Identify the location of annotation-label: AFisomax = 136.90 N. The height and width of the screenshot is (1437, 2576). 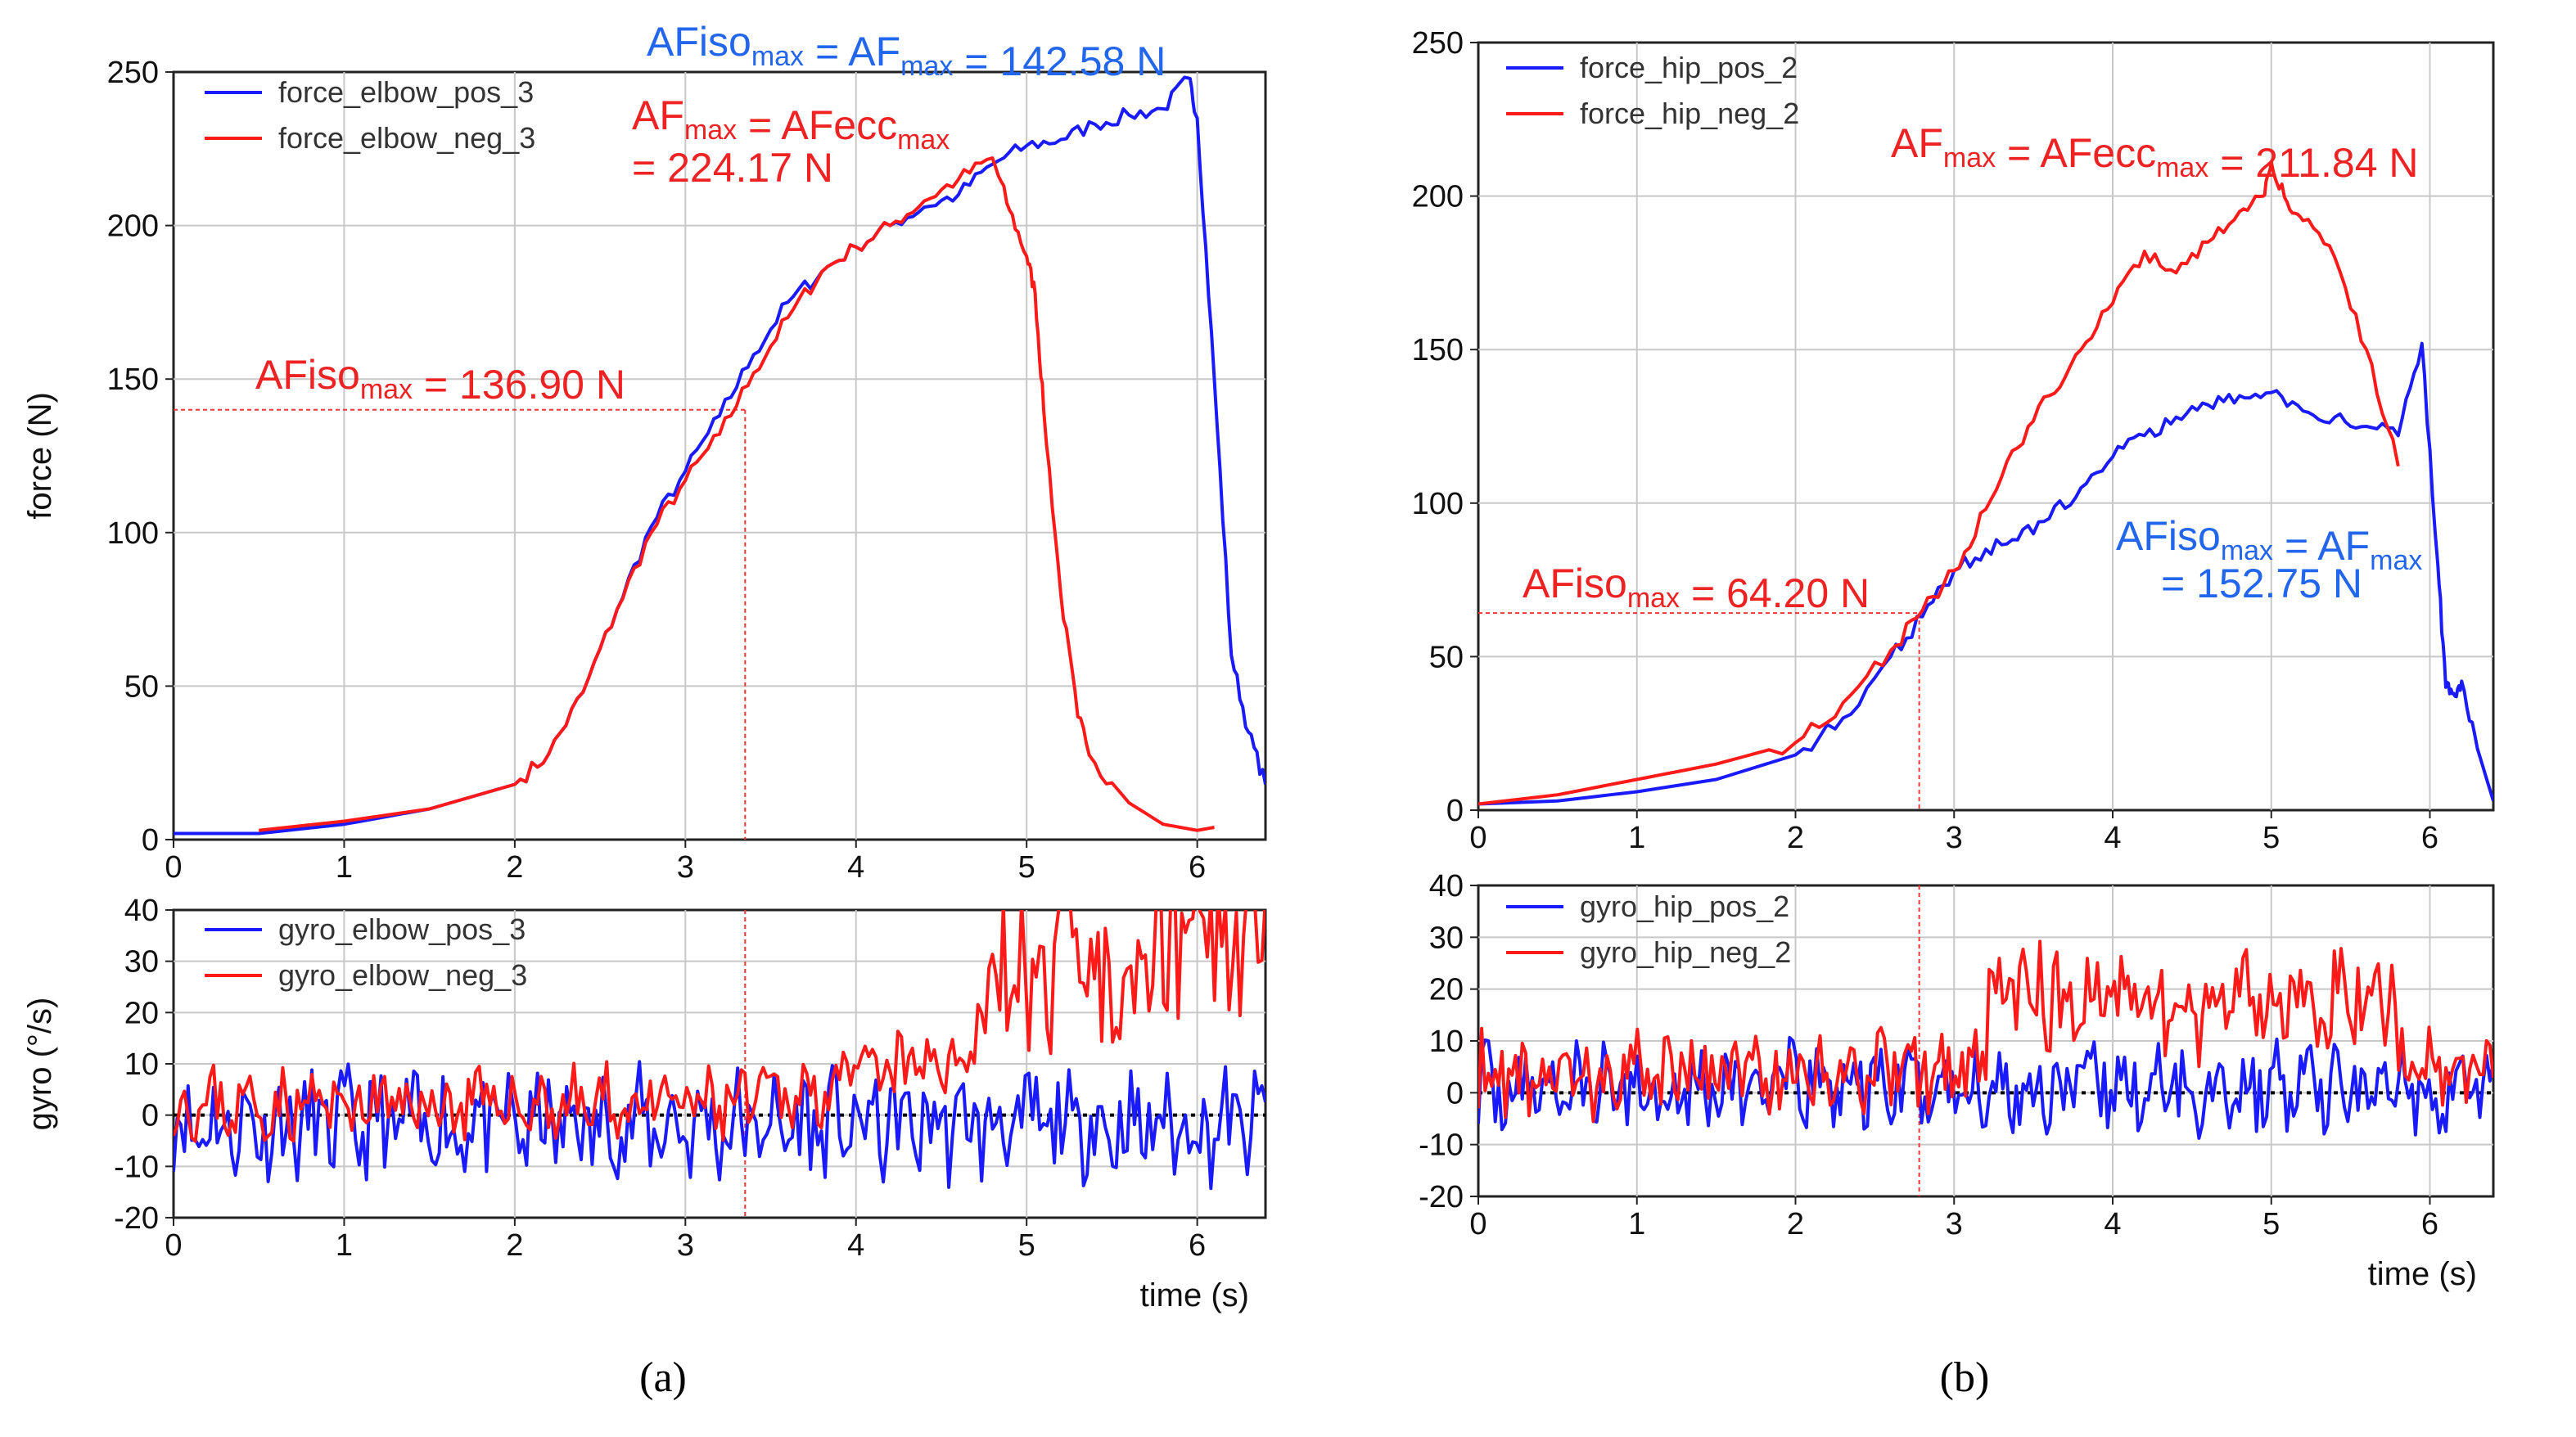
(440, 380).